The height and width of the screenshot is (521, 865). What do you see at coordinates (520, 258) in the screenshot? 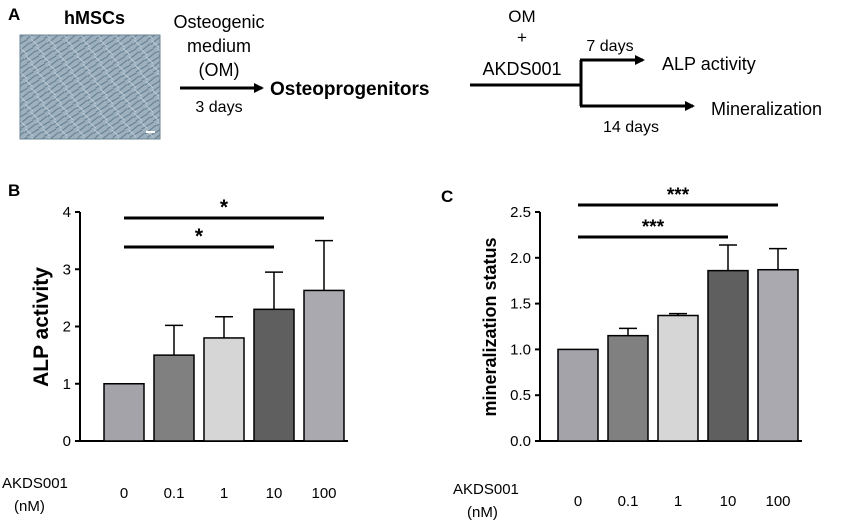
I see `y-tick-label: 2.0` at bounding box center [520, 258].